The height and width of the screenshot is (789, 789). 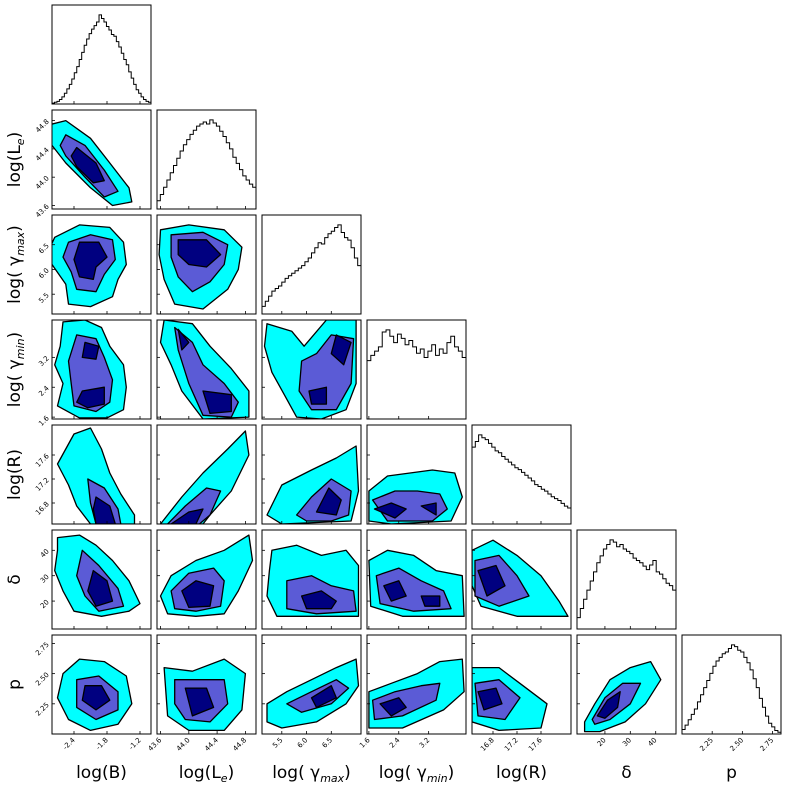 What do you see at coordinates (42, 126) in the screenshot?
I see `y-tick-label-log-l-e: 44.8` at bounding box center [42, 126].